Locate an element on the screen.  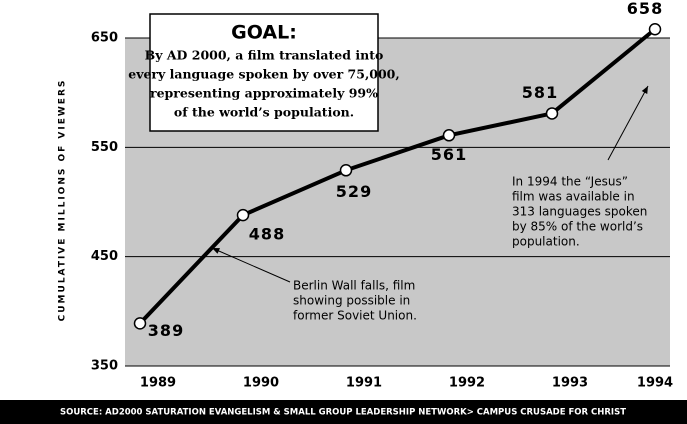
data-label: 529 is located at coordinates (354, 191).